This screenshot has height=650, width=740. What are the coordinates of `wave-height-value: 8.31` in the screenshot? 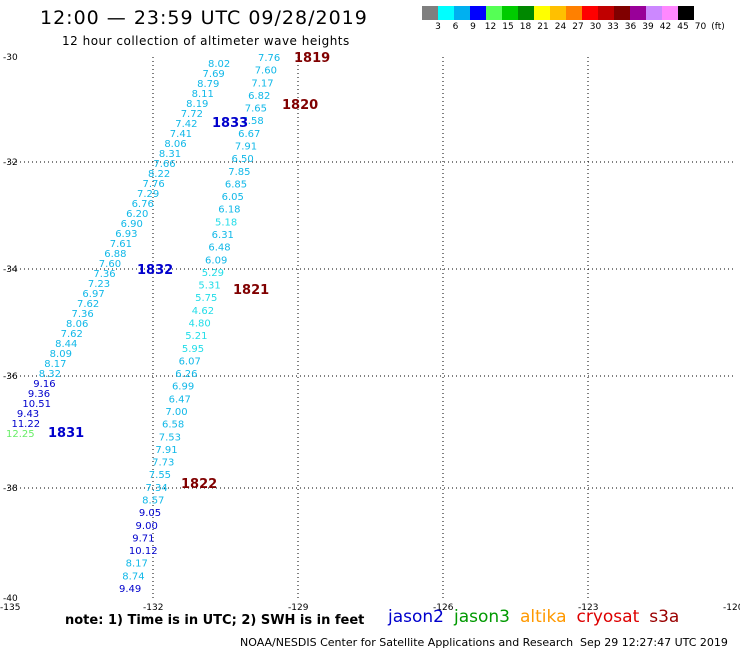 It's located at (170, 154).